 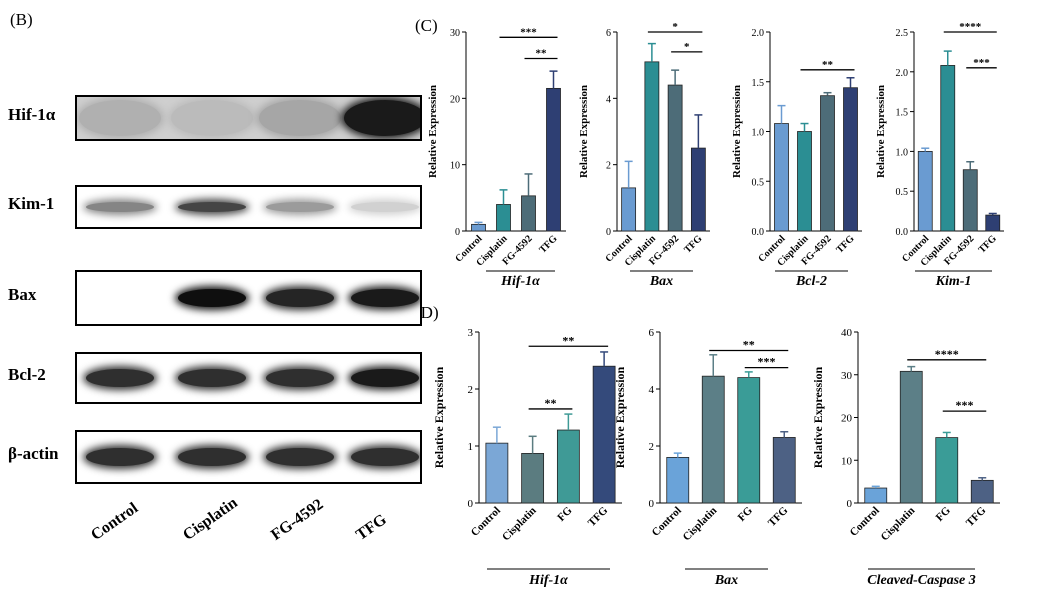 What do you see at coordinates (455, 166) in the screenshot?
I see `y-tick-label: 10` at bounding box center [455, 166].